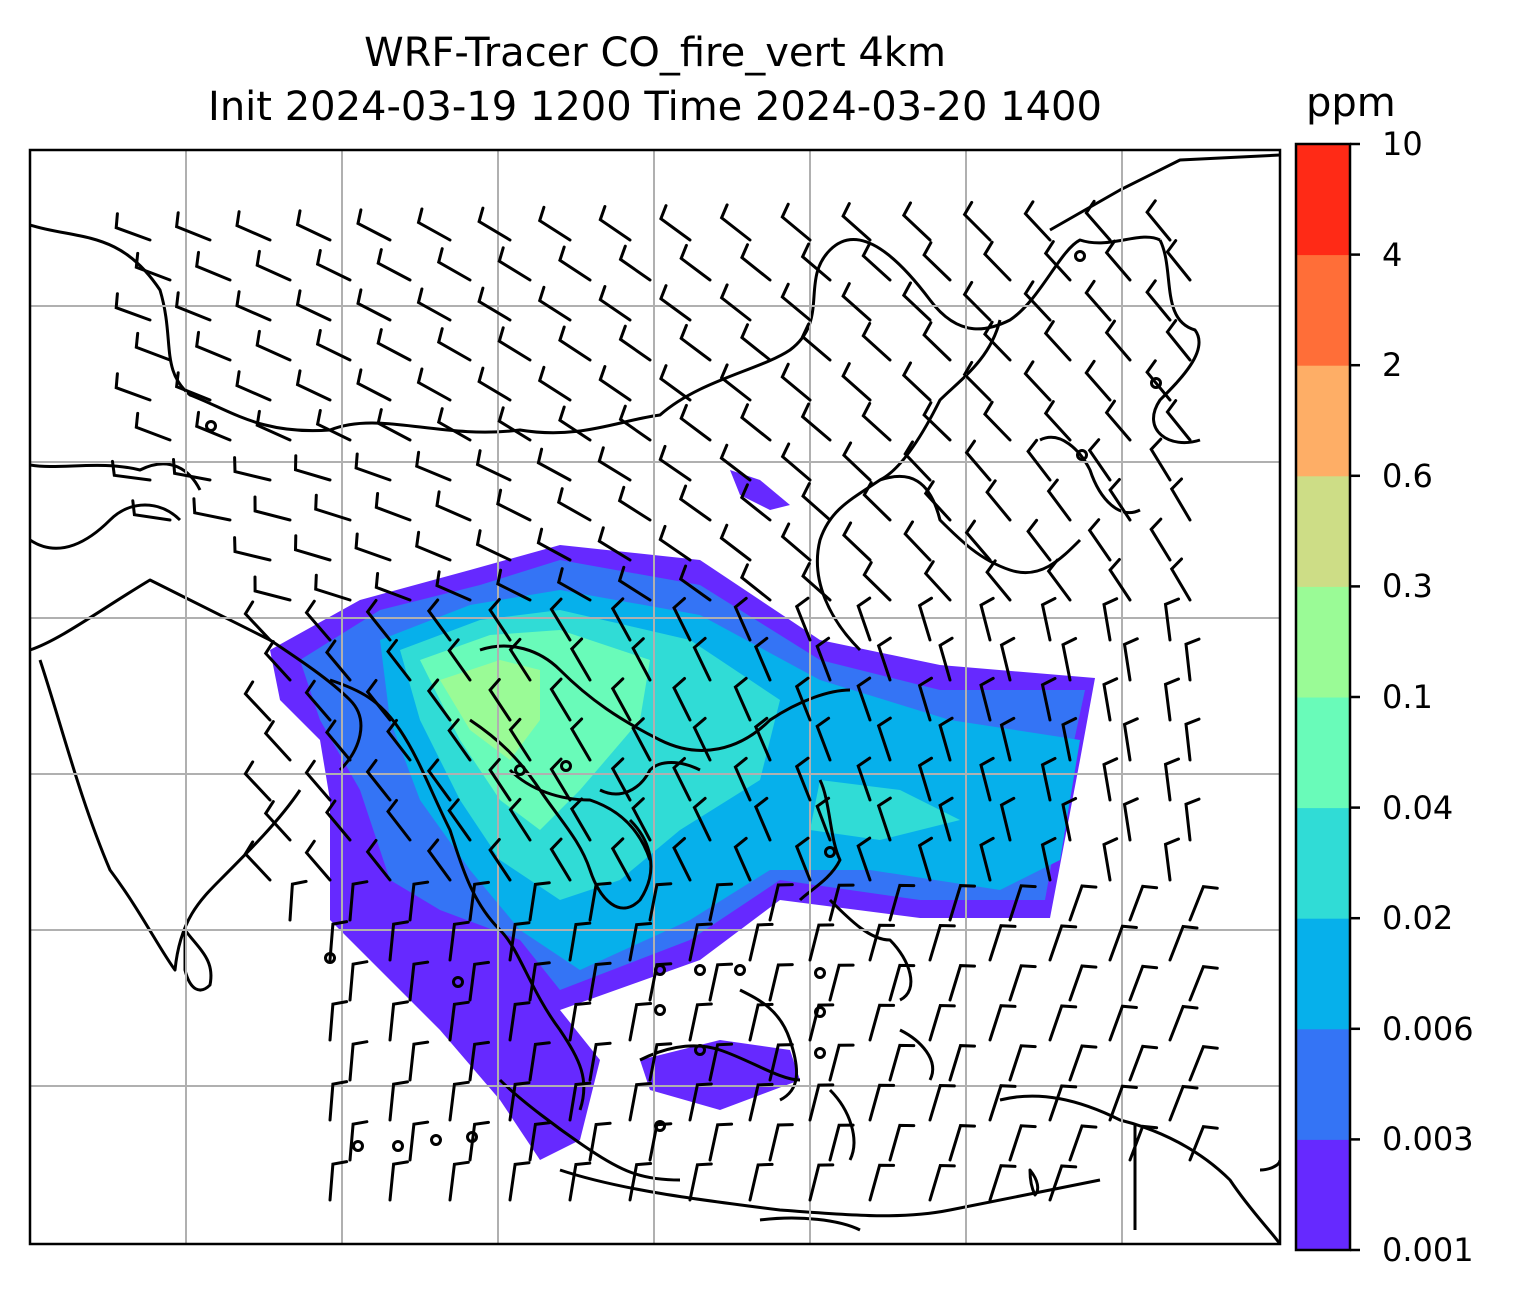  What do you see at coordinates (1407, 586) in the screenshot?
I see `colorbar-tick-label: 0.3` at bounding box center [1407, 586].